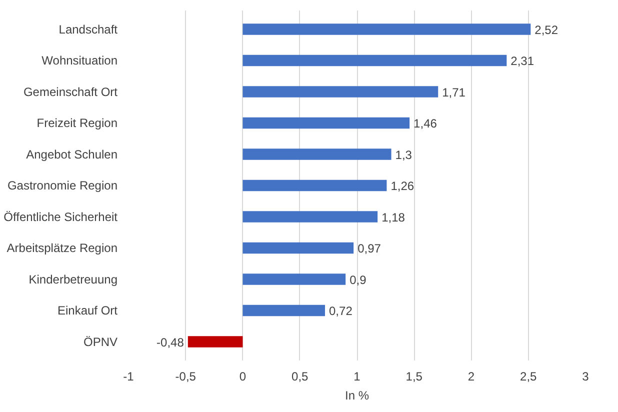  Describe the element at coordinates (341, 311) in the screenshot. I see `data-label: 0,72` at that location.